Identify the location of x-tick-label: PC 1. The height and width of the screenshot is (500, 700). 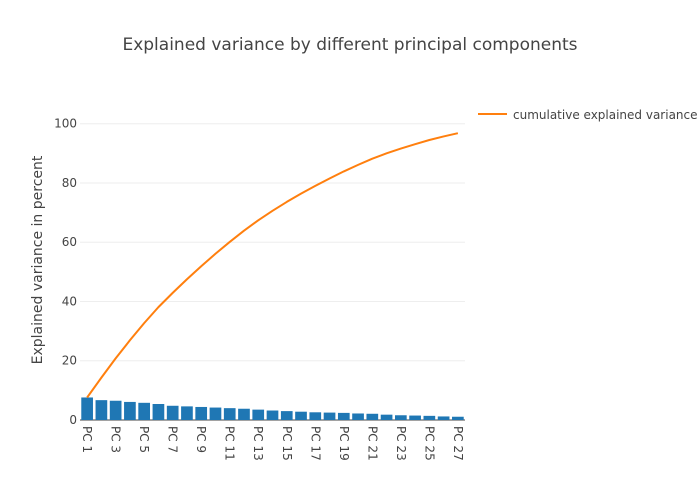
(87, 439).